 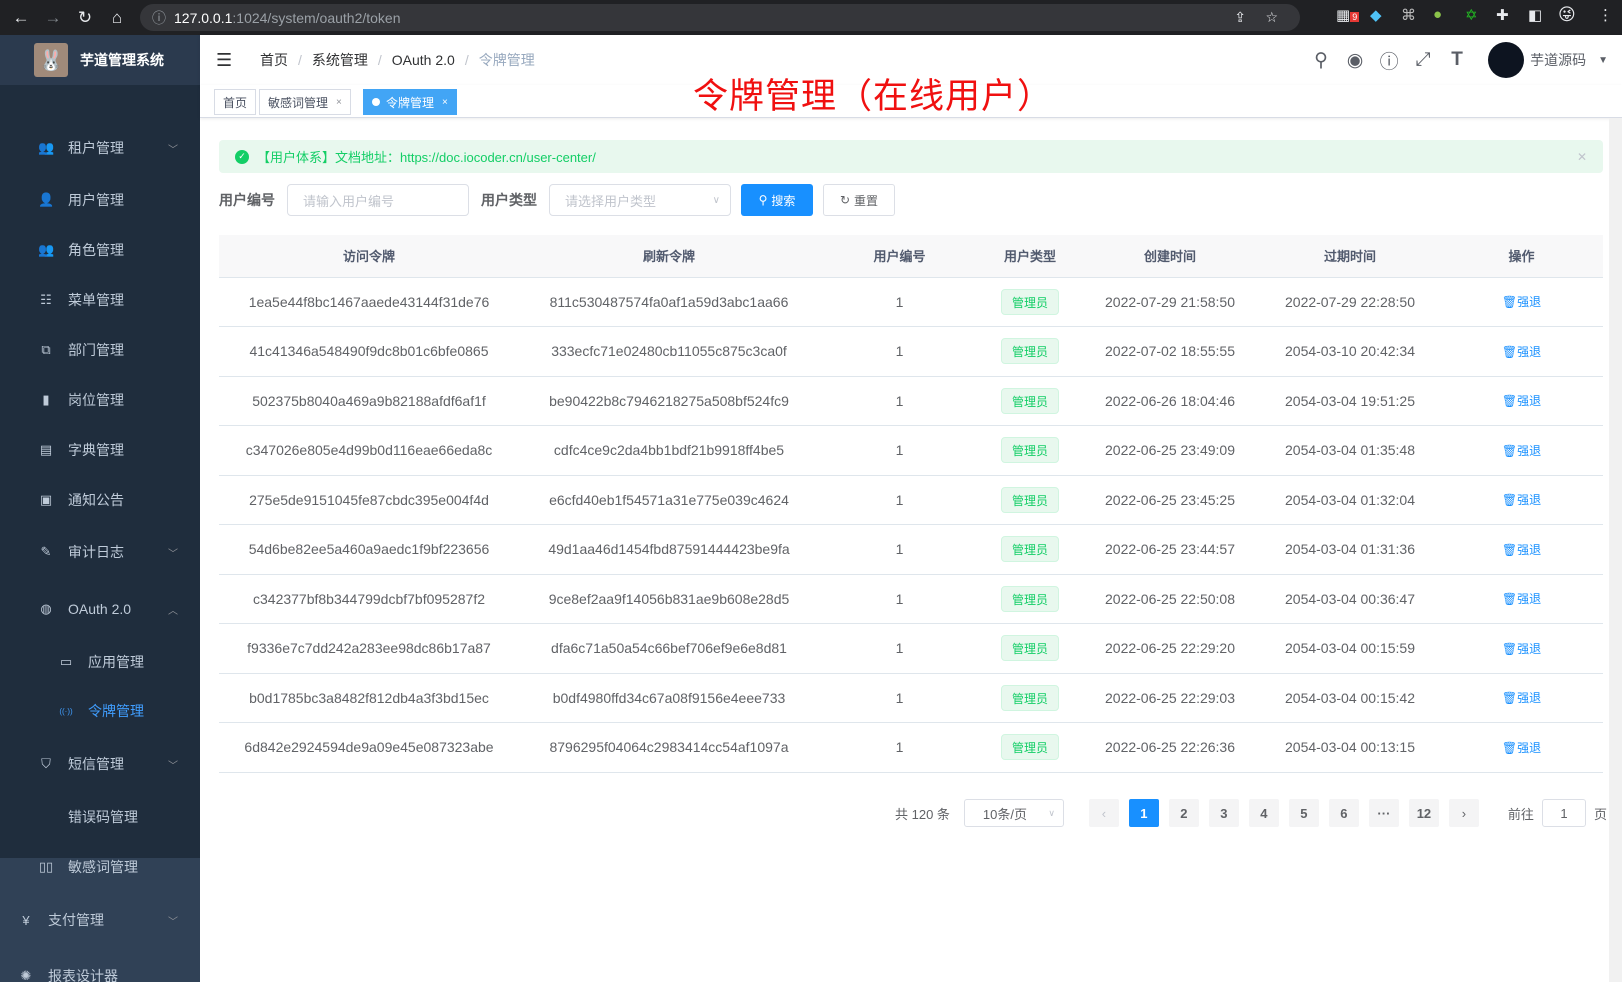 What do you see at coordinates (100, 711) in the screenshot?
I see `sidebar-item-11: ((·)) 令牌管理` at bounding box center [100, 711].